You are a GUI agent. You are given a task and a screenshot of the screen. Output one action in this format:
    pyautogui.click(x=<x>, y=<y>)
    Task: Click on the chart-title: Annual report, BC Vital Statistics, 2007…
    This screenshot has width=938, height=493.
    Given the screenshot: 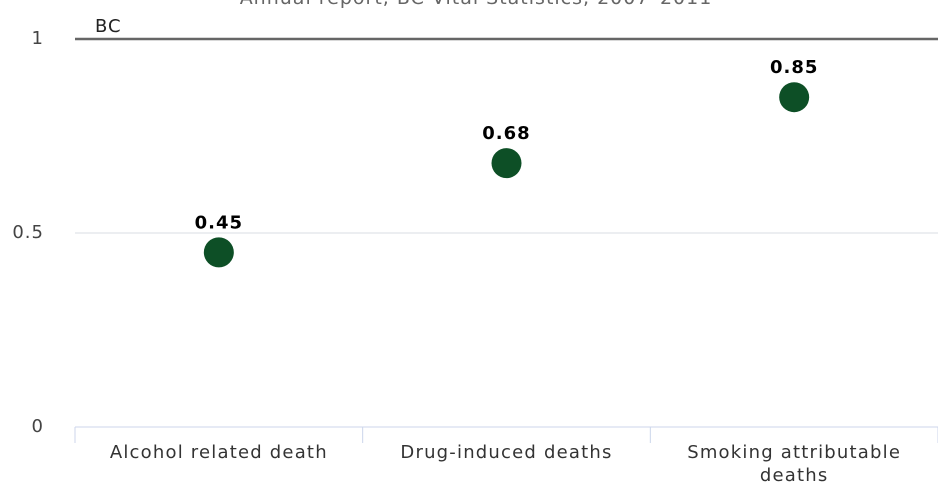 What is the action you would take?
    pyautogui.click(x=476, y=4)
    